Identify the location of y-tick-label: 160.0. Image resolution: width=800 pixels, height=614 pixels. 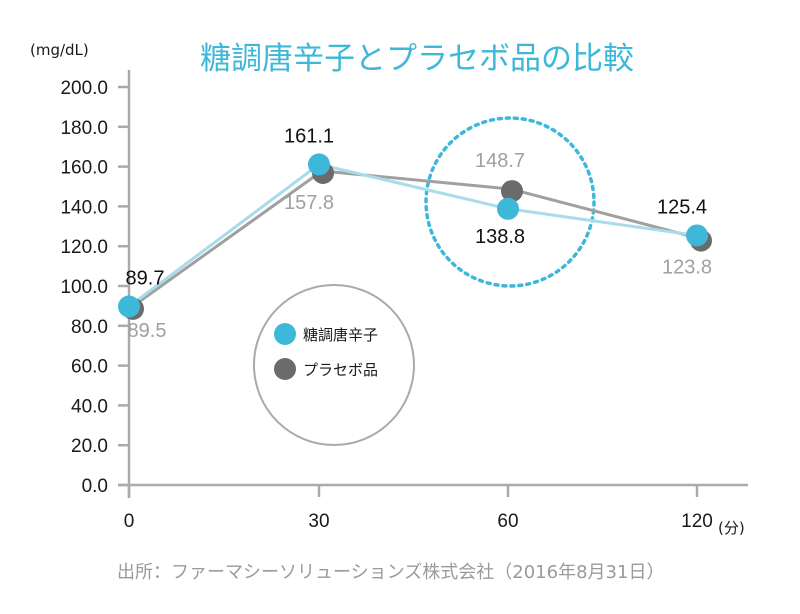
(84, 168).